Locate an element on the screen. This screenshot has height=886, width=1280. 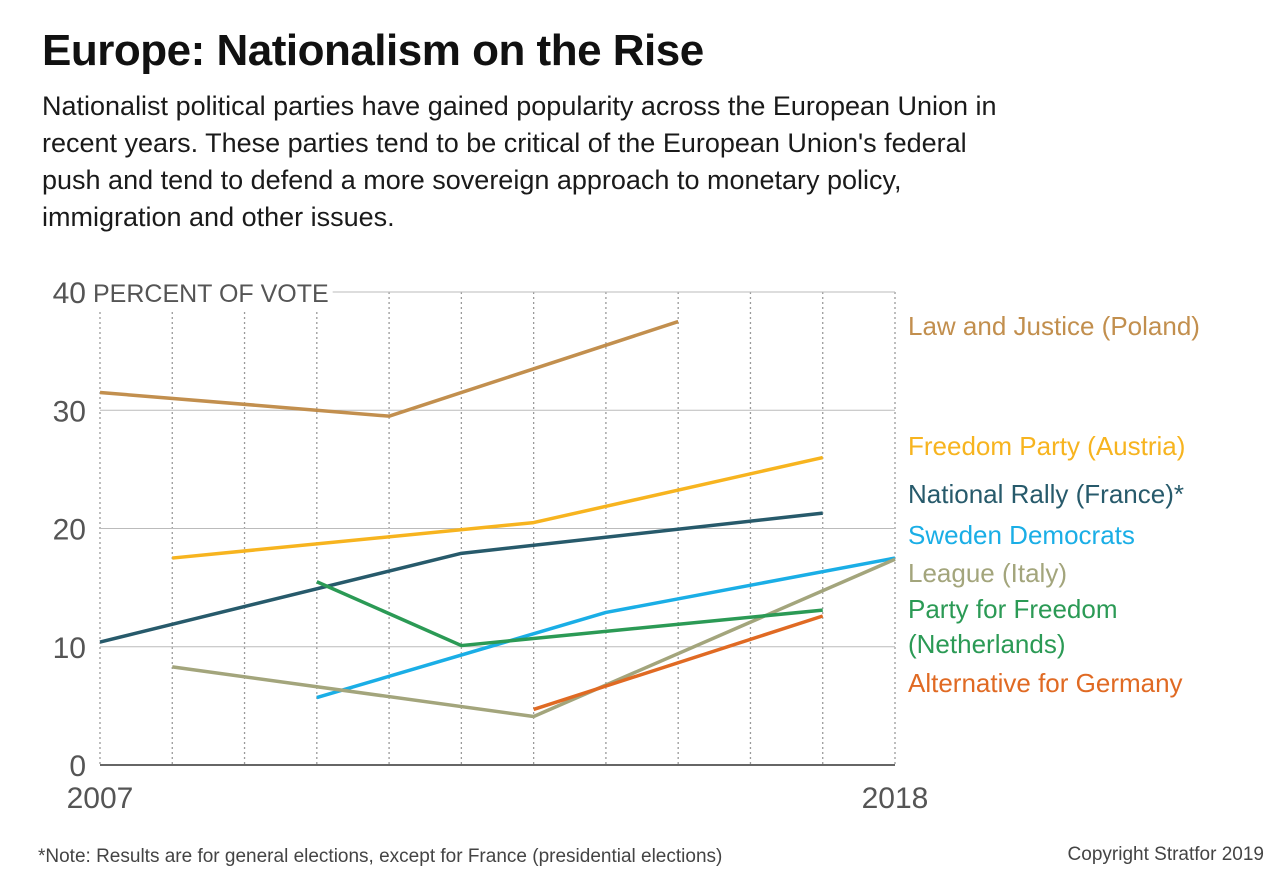
copyright: Copyright Stratfor 2019 is located at coordinates (1165, 854).